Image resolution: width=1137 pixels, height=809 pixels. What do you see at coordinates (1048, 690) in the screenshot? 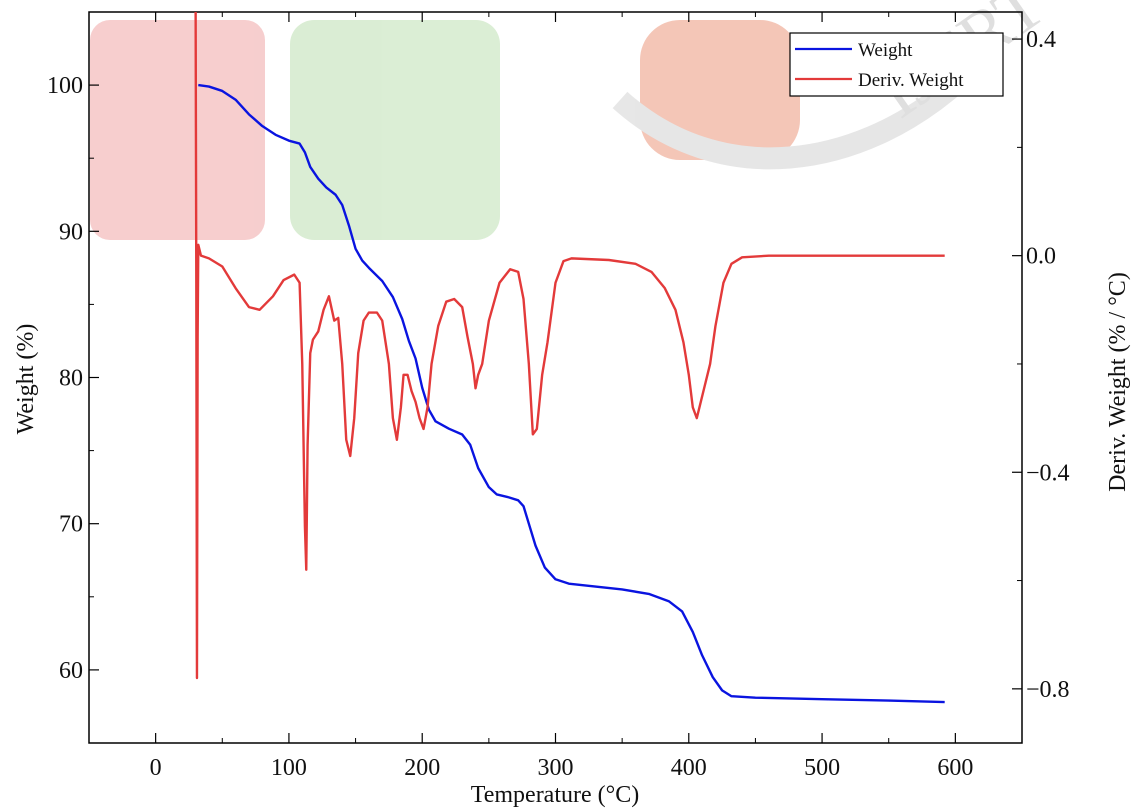
I see `y-right-tick-label: −0.8` at bounding box center [1048, 690].